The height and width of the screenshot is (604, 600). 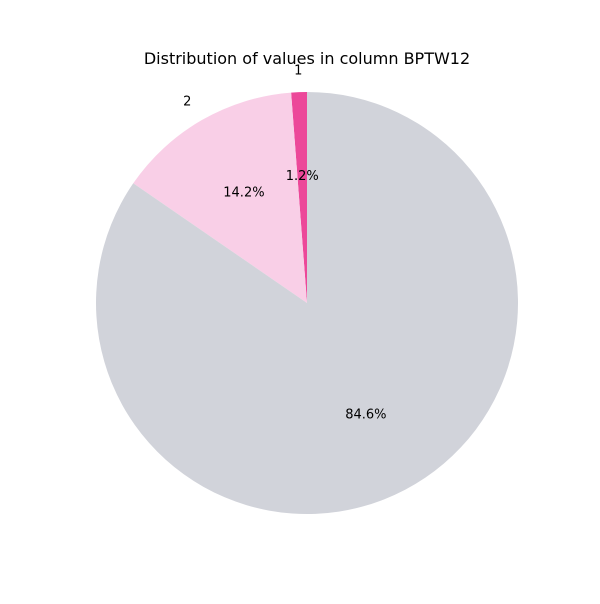 I want to click on slice-category-label: 1, so click(x=298, y=71).